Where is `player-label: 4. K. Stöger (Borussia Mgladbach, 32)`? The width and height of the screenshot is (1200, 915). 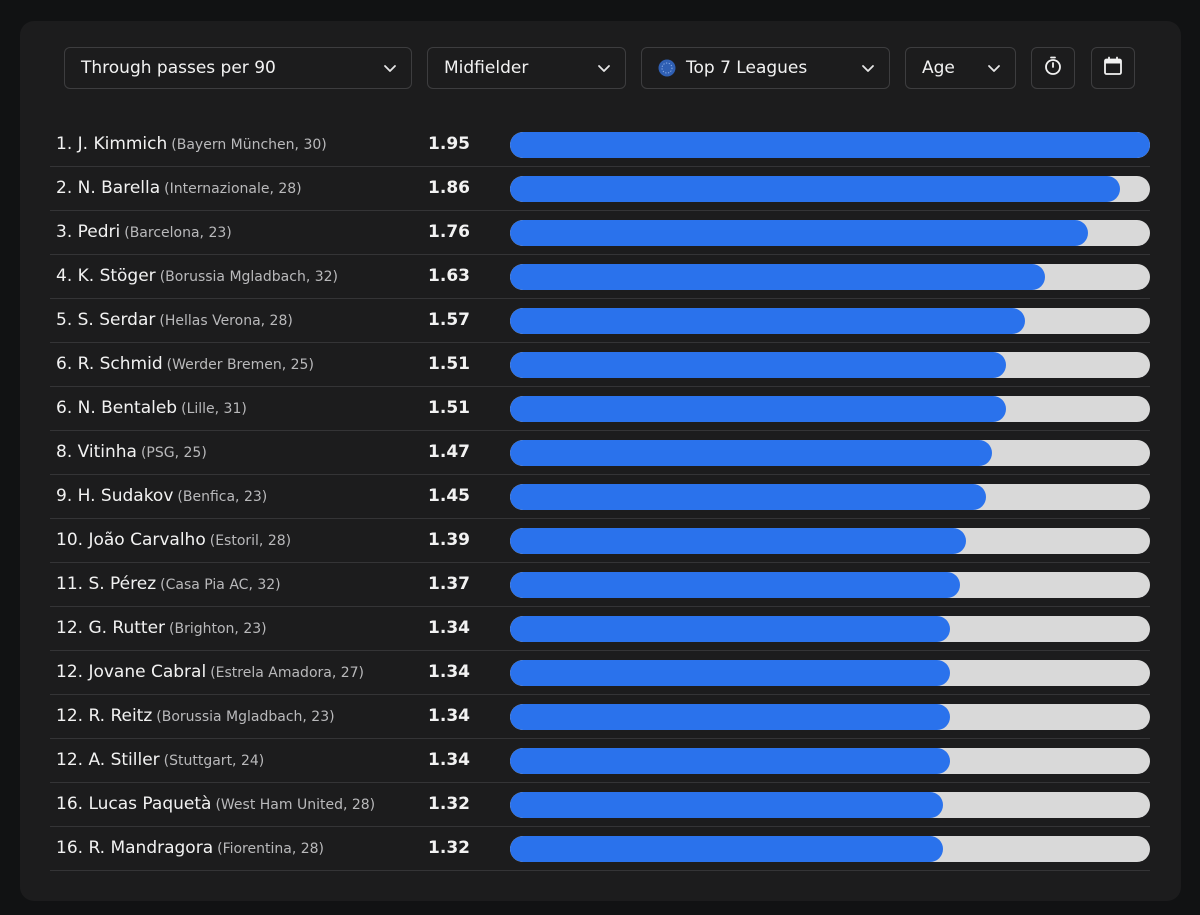 player-label: 4. K. Stöger (Borussia Mgladbach, 32) is located at coordinates (197, 276).